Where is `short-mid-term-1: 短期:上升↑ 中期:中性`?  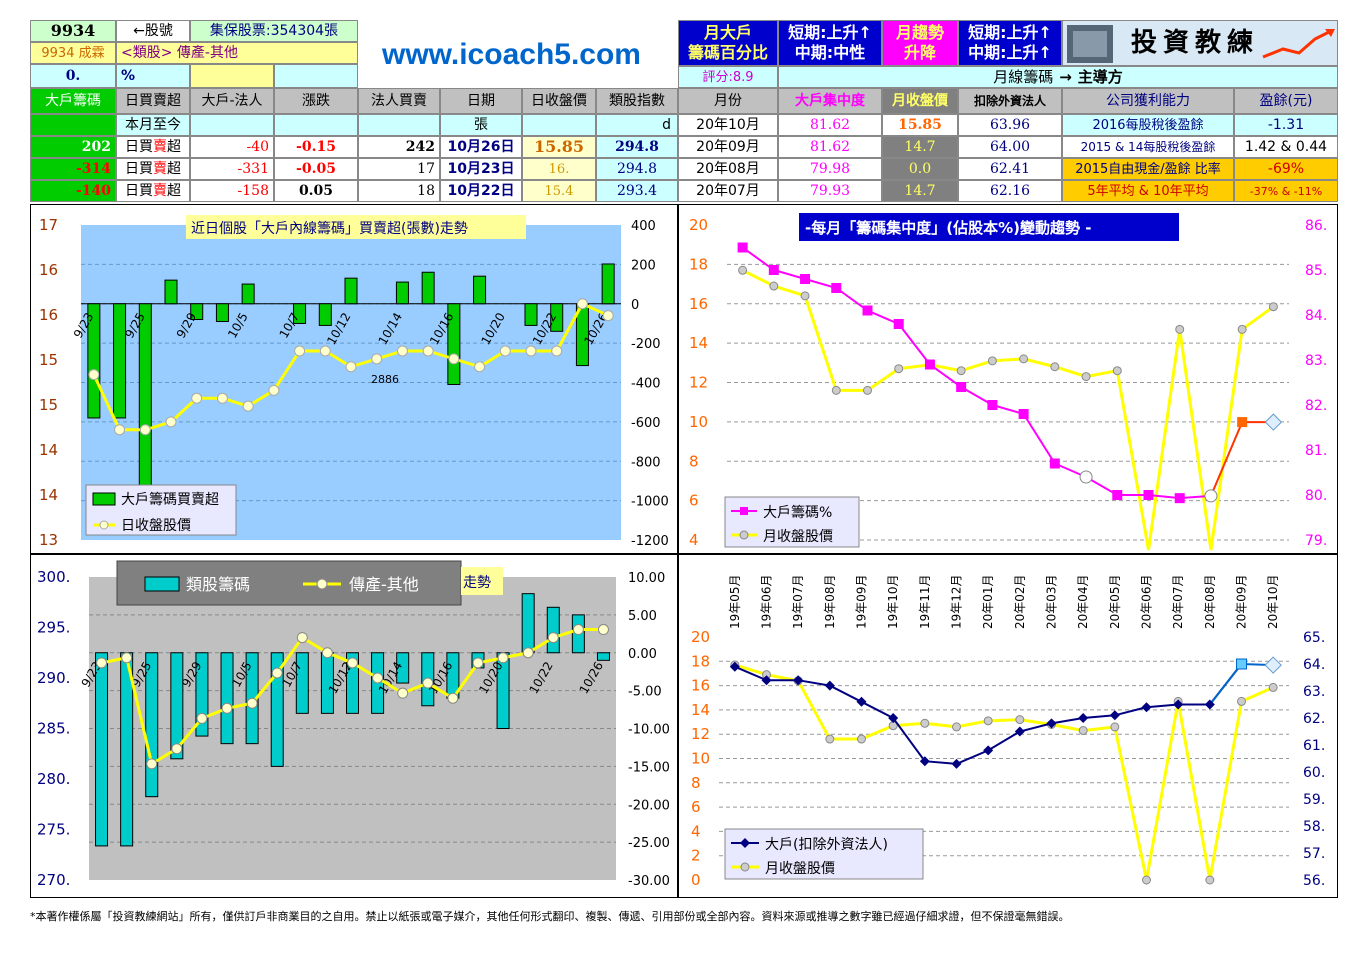 short-mid-term-1: 短期:上升↑ 中期:中性 is located at coordinates (830, 43).